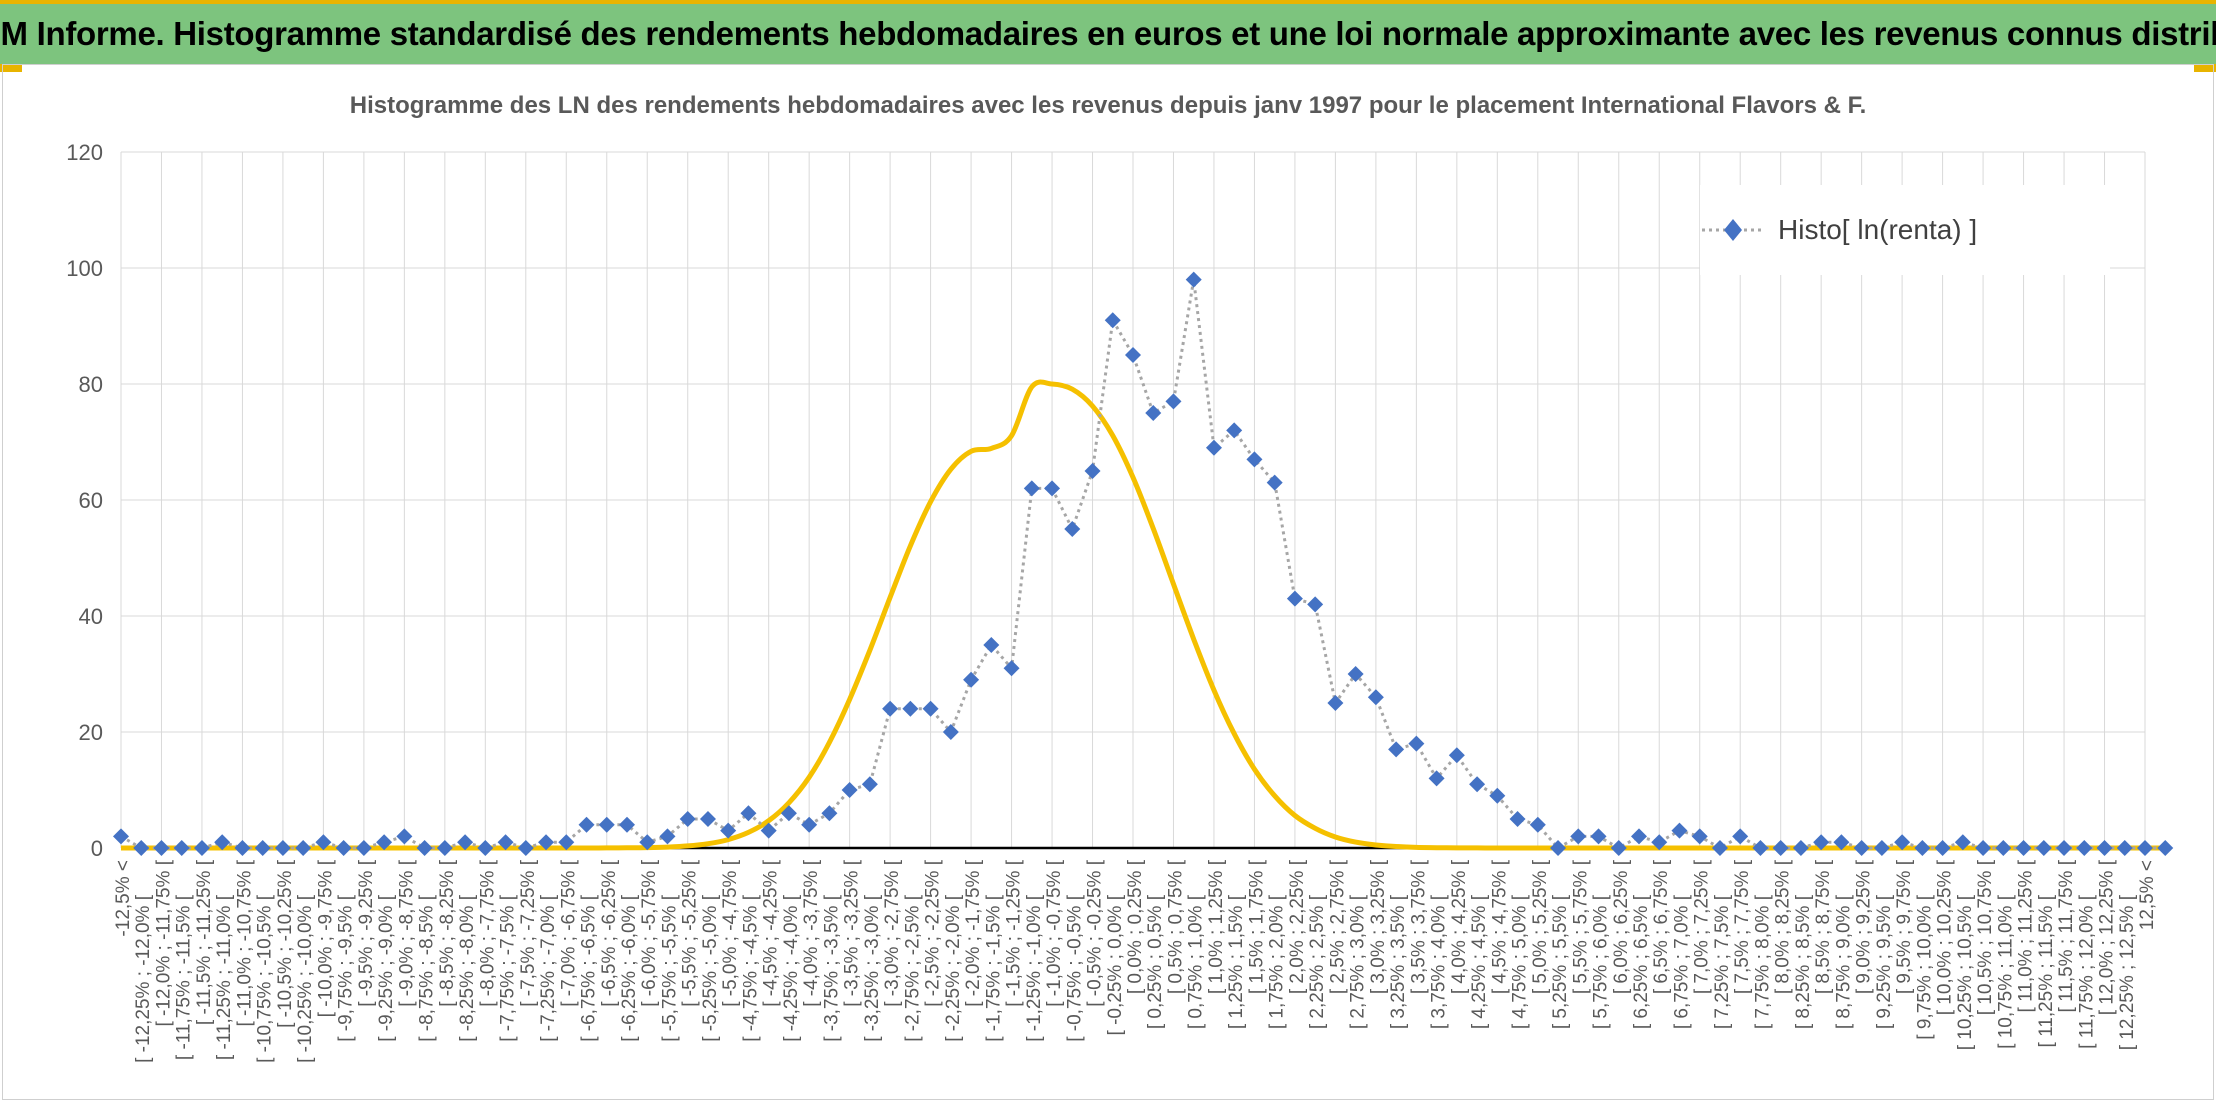 This screenshot has width=2216, height=1102. What do you see at coordinates (346, 968) in the screenshot?
I see `x-tick-label: [ -9,75% ; -9,5% [` at bounding box center [346, 968].